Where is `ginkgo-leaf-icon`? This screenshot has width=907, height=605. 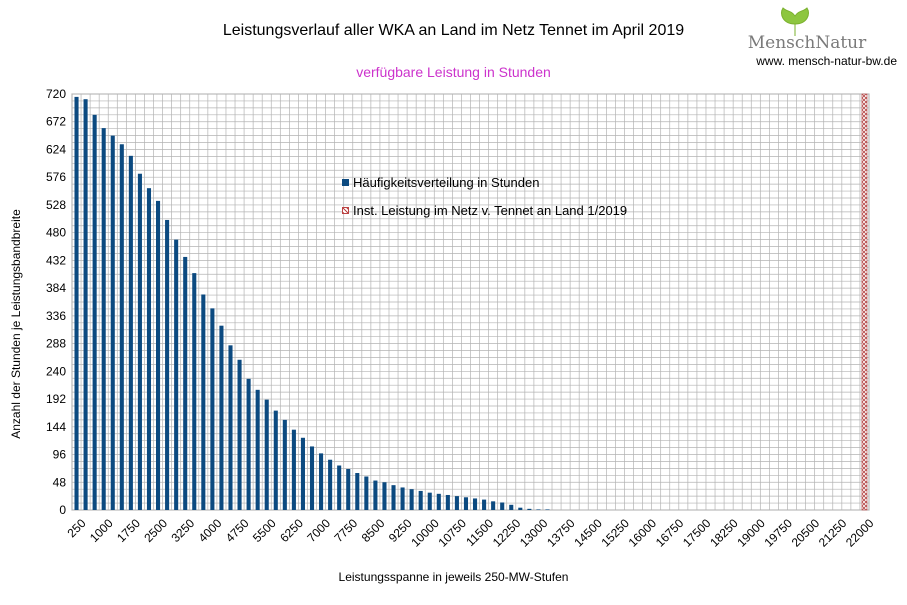
ginkgo-leaf-icon is located at coordinates (795, 21).